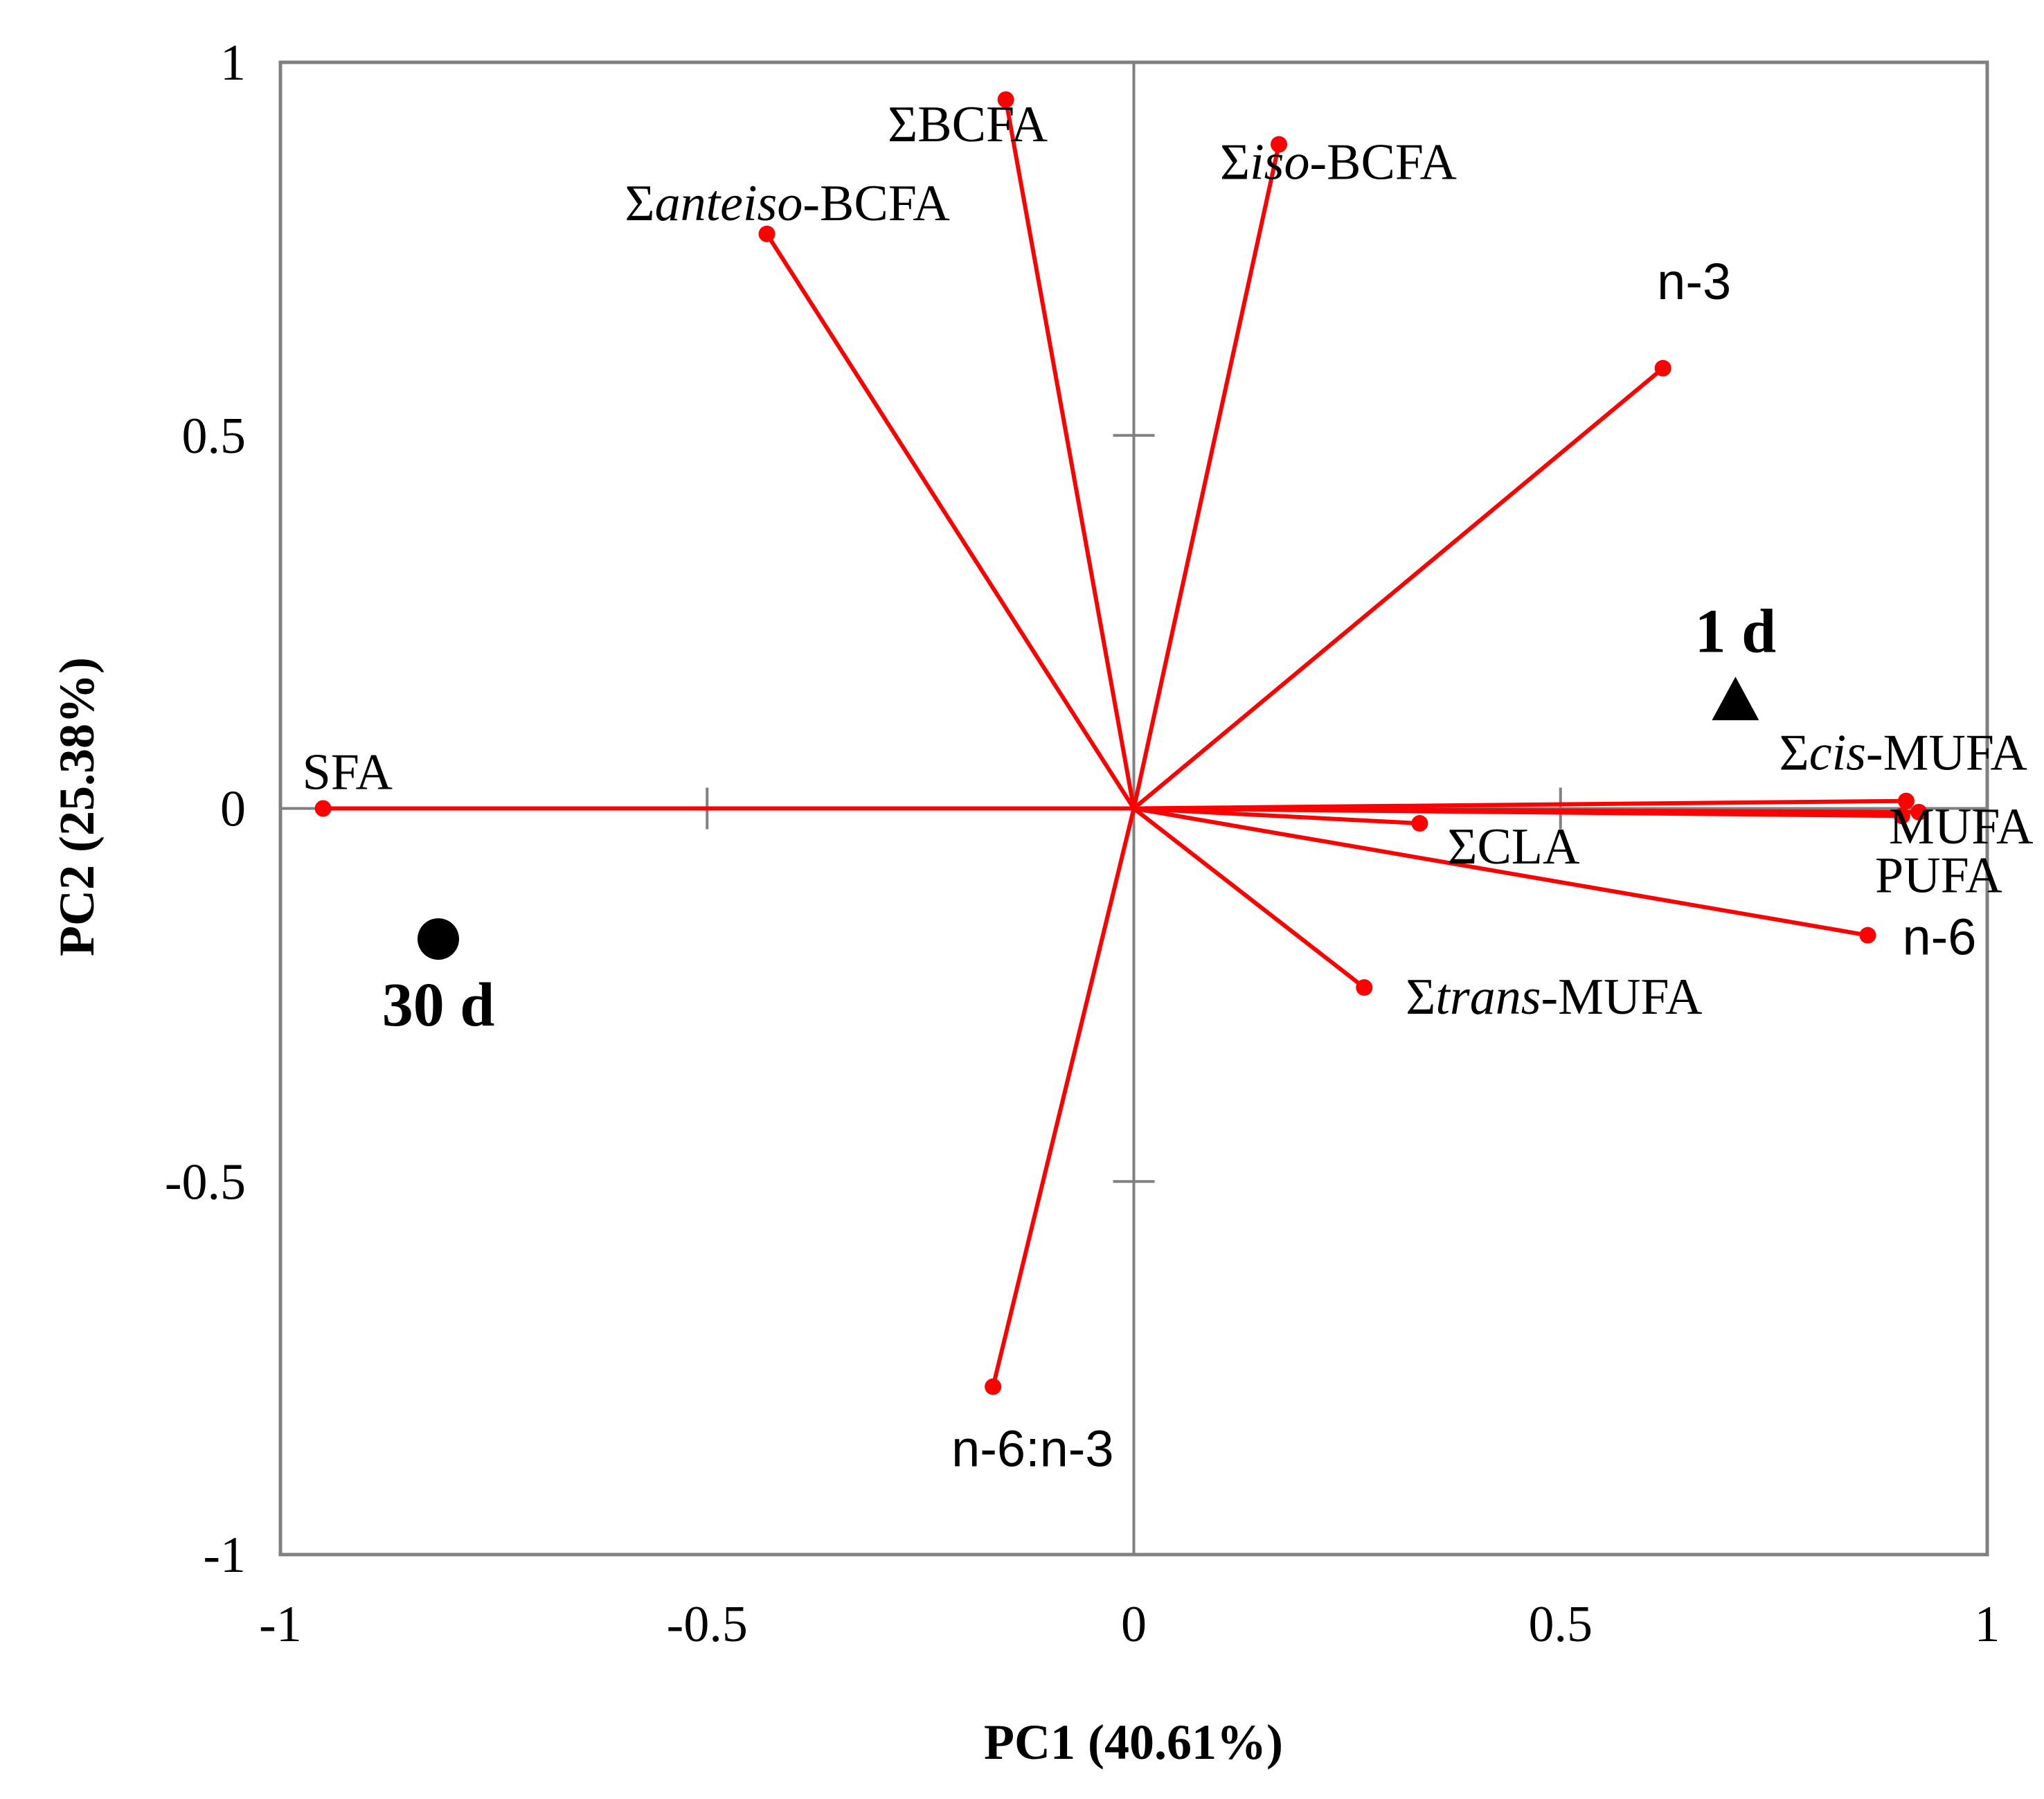  I want to click on x-tick-label: -1, so click(280, 1624).